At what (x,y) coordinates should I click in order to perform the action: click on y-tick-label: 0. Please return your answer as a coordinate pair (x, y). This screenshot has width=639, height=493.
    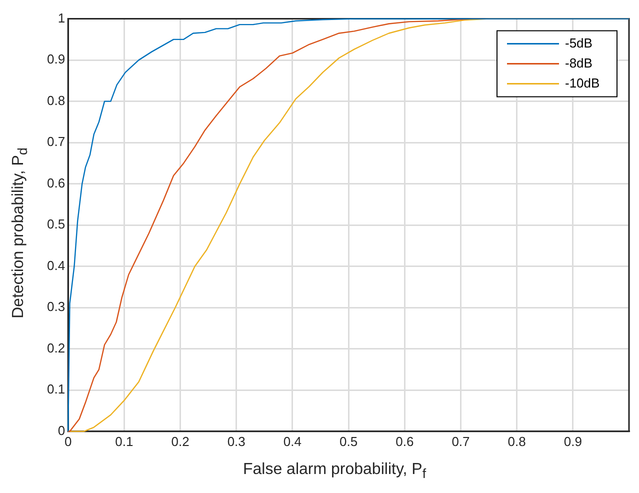
    Looking at the image, I should click on (62, 430).